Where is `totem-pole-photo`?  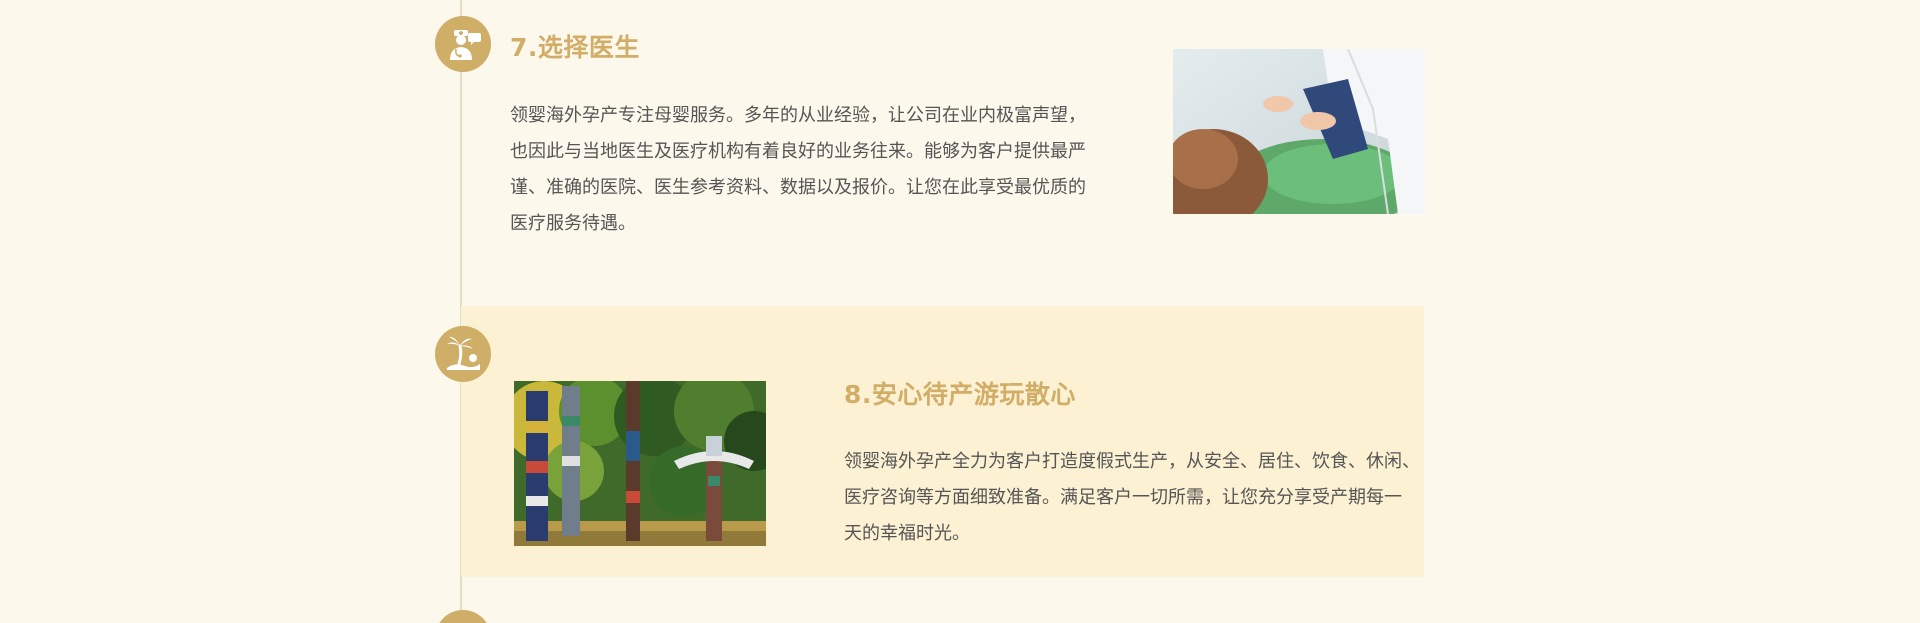
totem-pole-photo is located at coordinates (640, 463).